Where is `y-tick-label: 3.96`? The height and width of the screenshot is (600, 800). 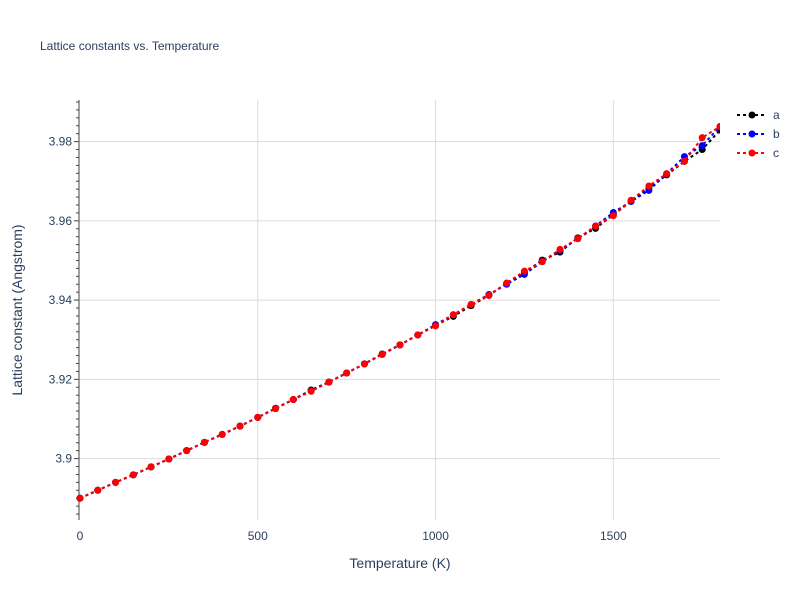
y-tick-label: 3.96 is located at coordinates (61, 221).